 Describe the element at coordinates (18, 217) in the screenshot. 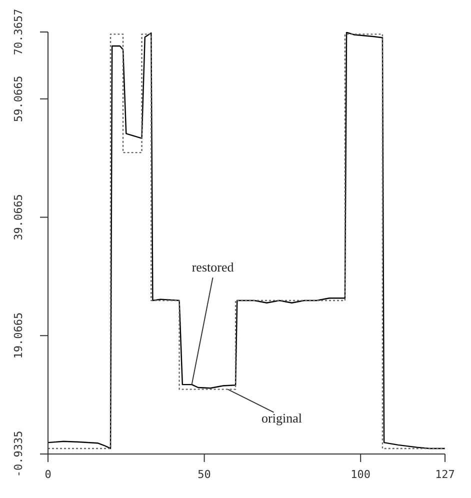

I see `y-tick-label: 39.0665` at that location.